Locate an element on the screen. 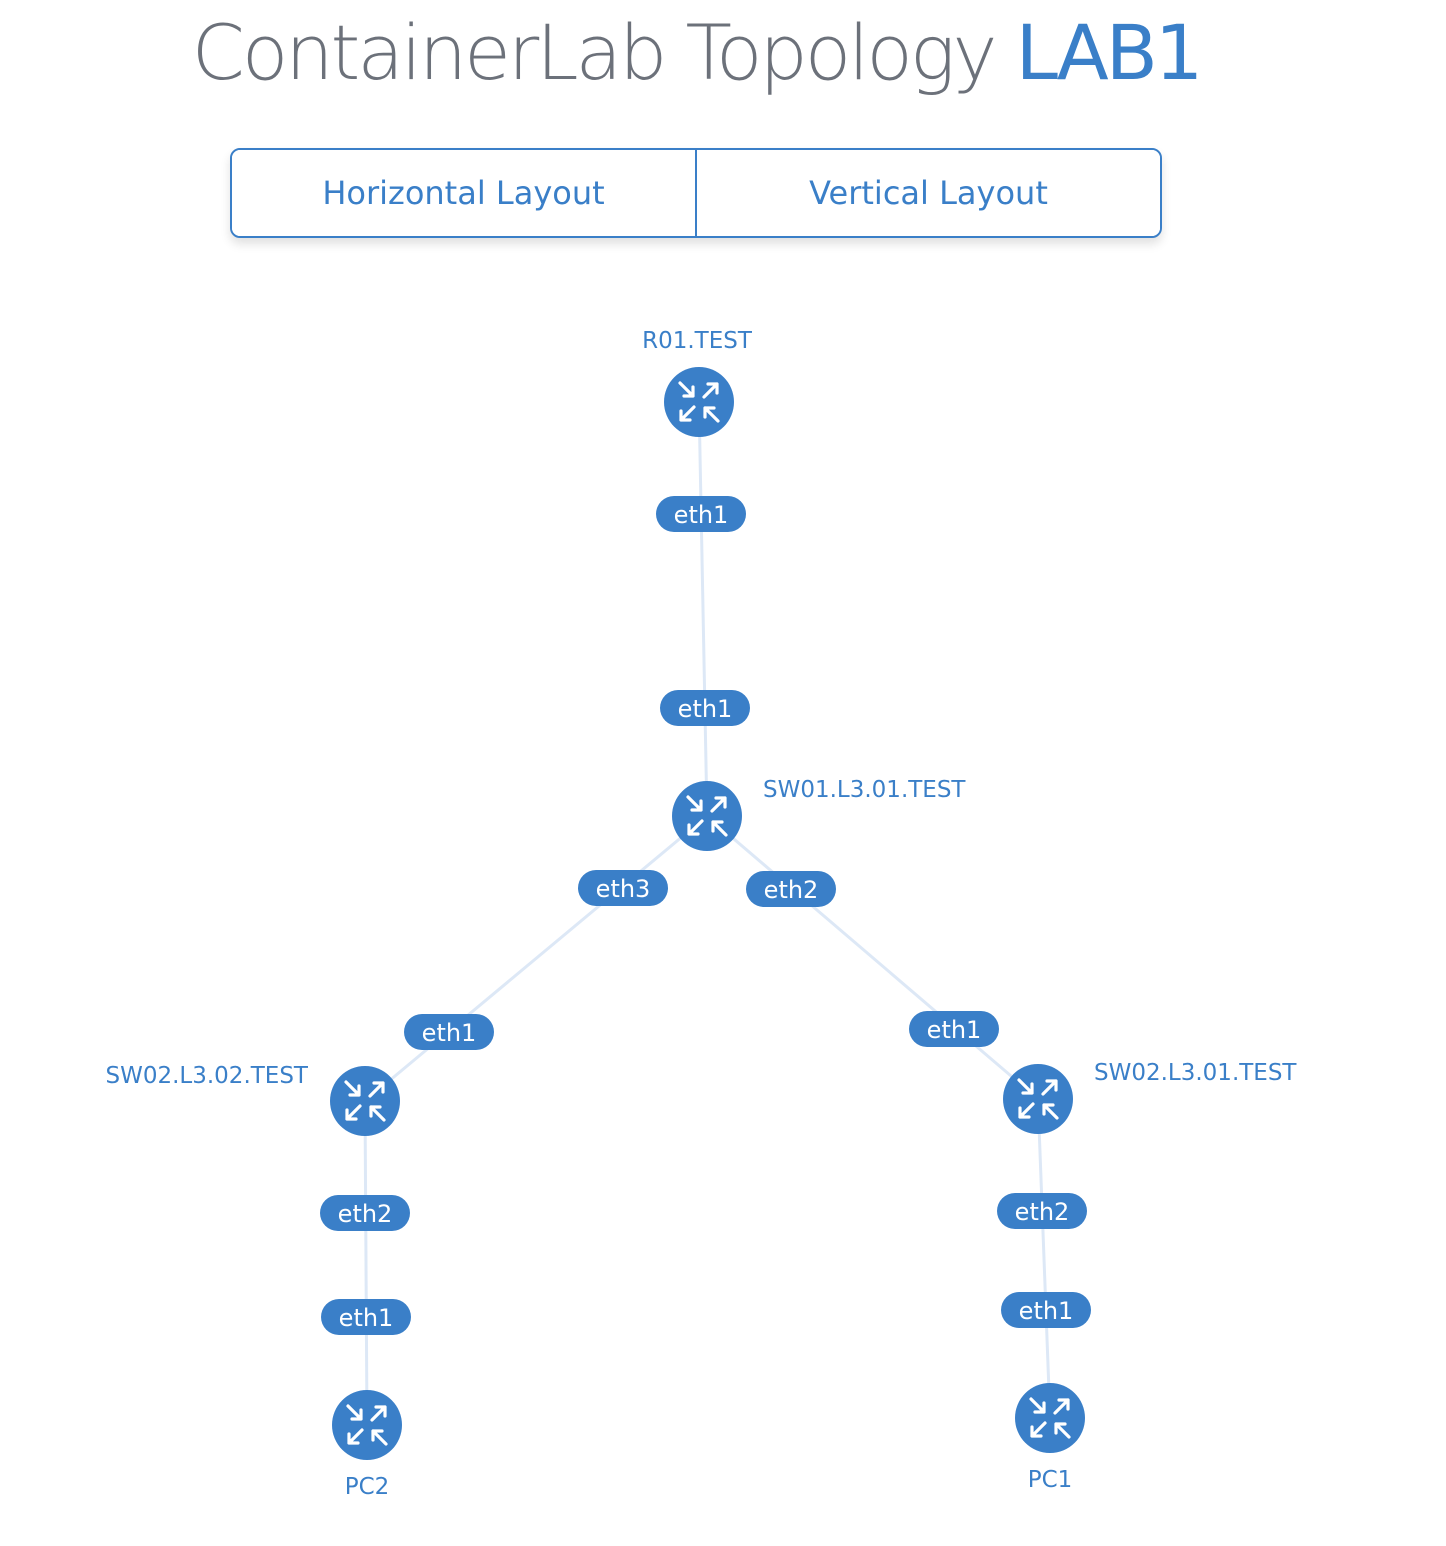 The width and height of the screenshot is (1446, 1546). interface-badge-sw01-eth2: eth2 is located at coordinates (791, 889).